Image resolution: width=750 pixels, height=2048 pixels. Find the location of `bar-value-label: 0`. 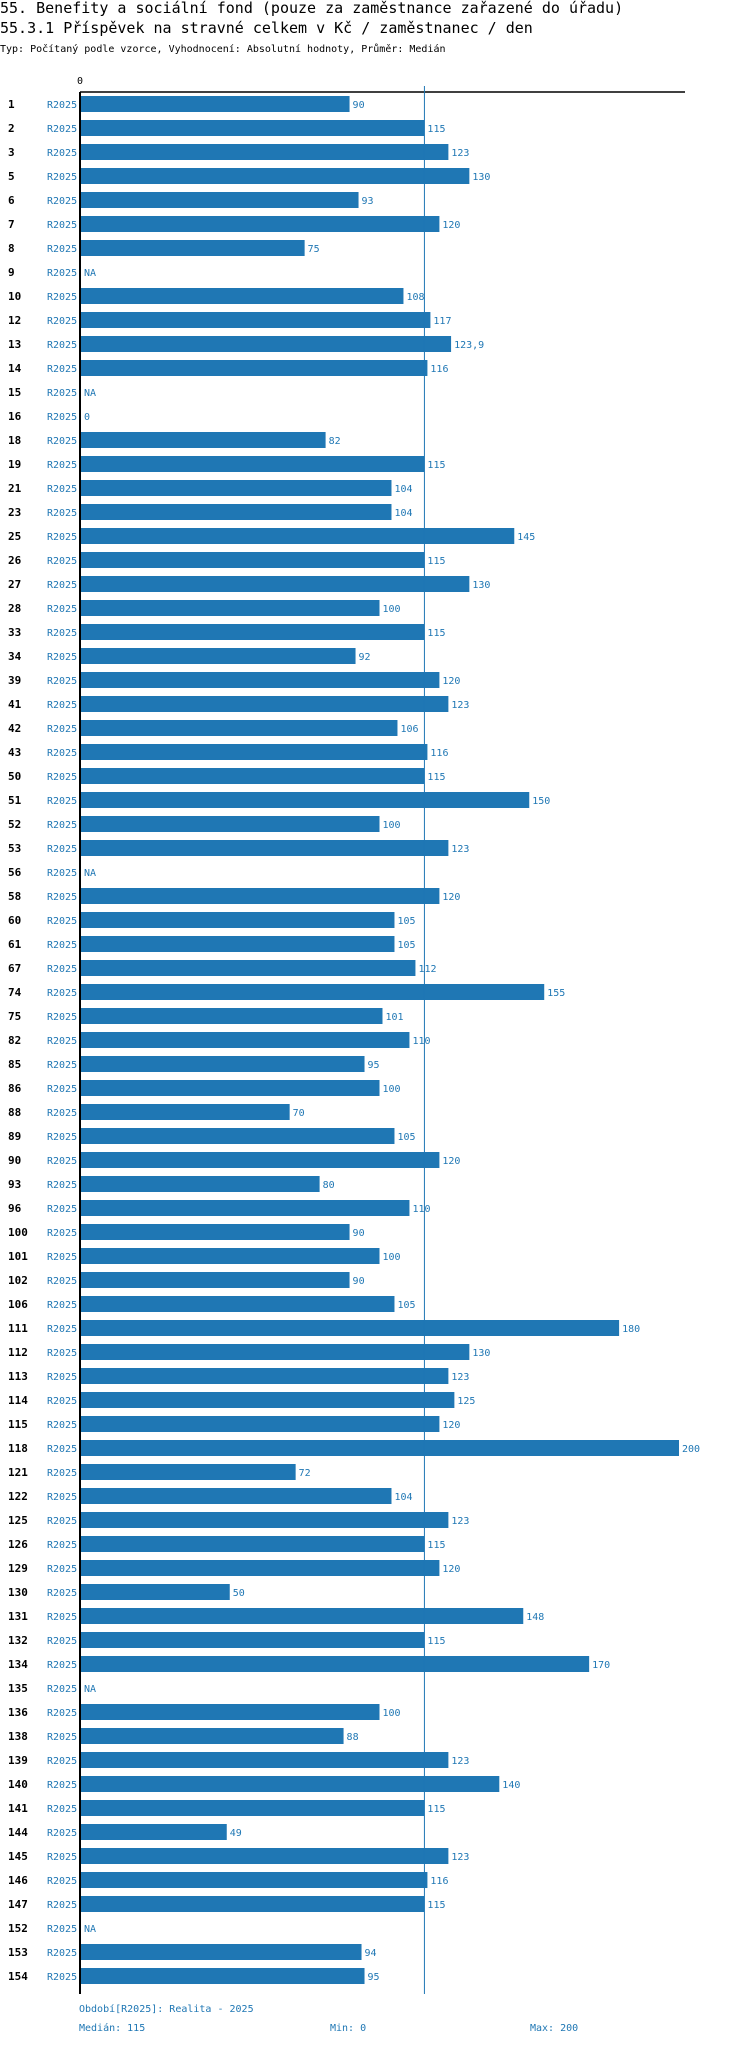

bar-value-label: 0 is located at coordinates (87, 417).